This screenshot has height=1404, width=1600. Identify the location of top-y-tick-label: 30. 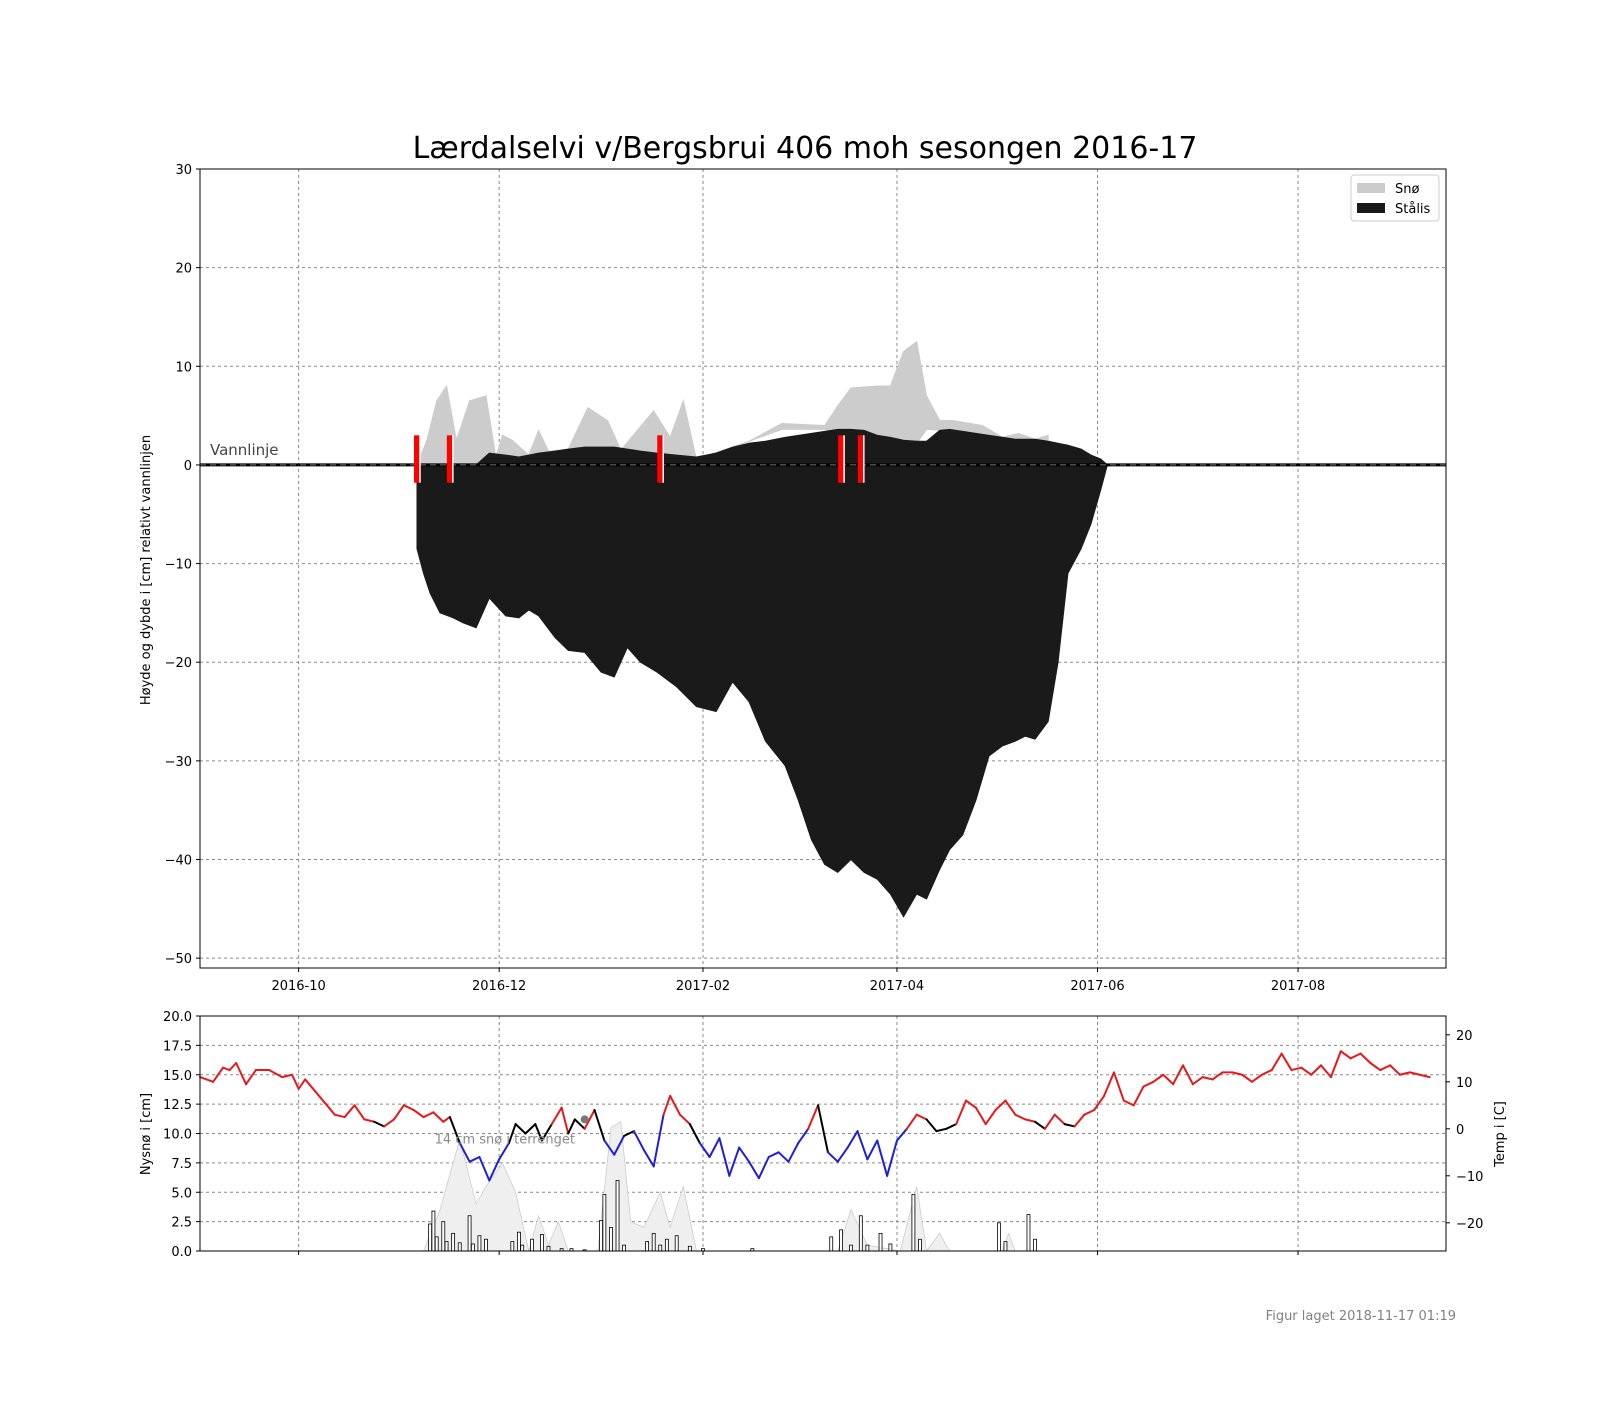
(183, 170).